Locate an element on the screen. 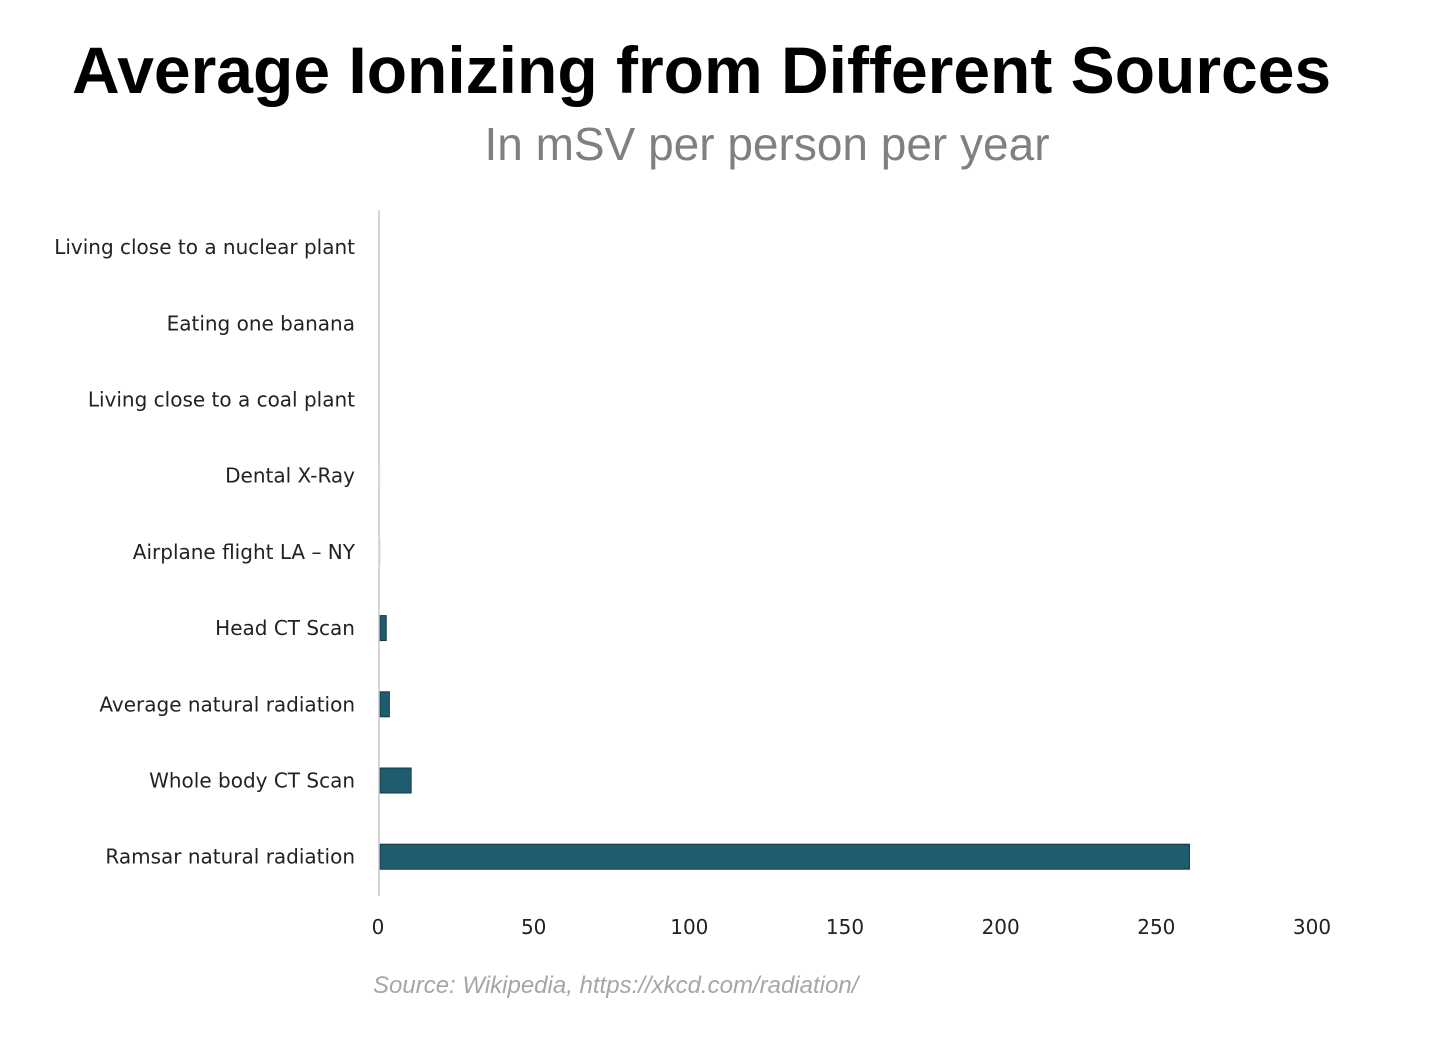 This screenshot has height=1047, width=1456. category-label: Ramsar natural radiation is located at coordinates (230, 857).